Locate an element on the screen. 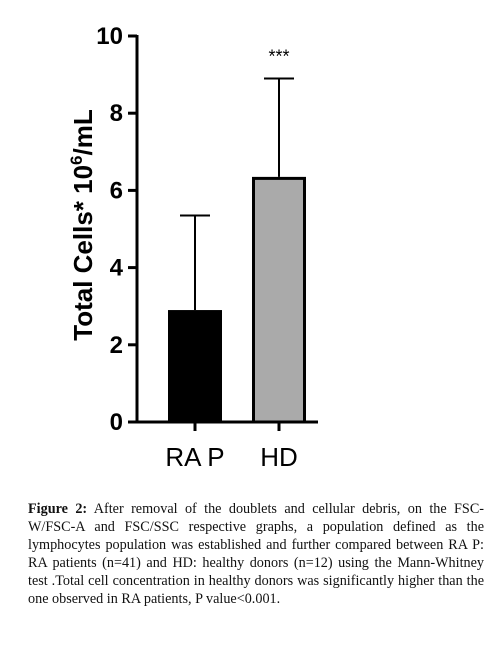 Image resolution: width=498 pixels, height=648 pixels. y-tick-label-1: 0 is located at coordinates (116, 422).